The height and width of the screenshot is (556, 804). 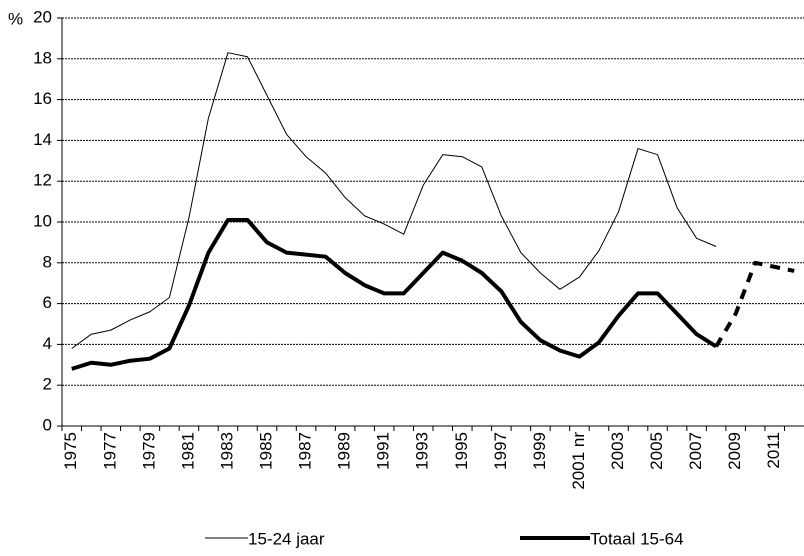 What do you see at coordinates (47, 302) in the screenshot?
I see `y-tick-label: 6` at bounding box center [47, 302].